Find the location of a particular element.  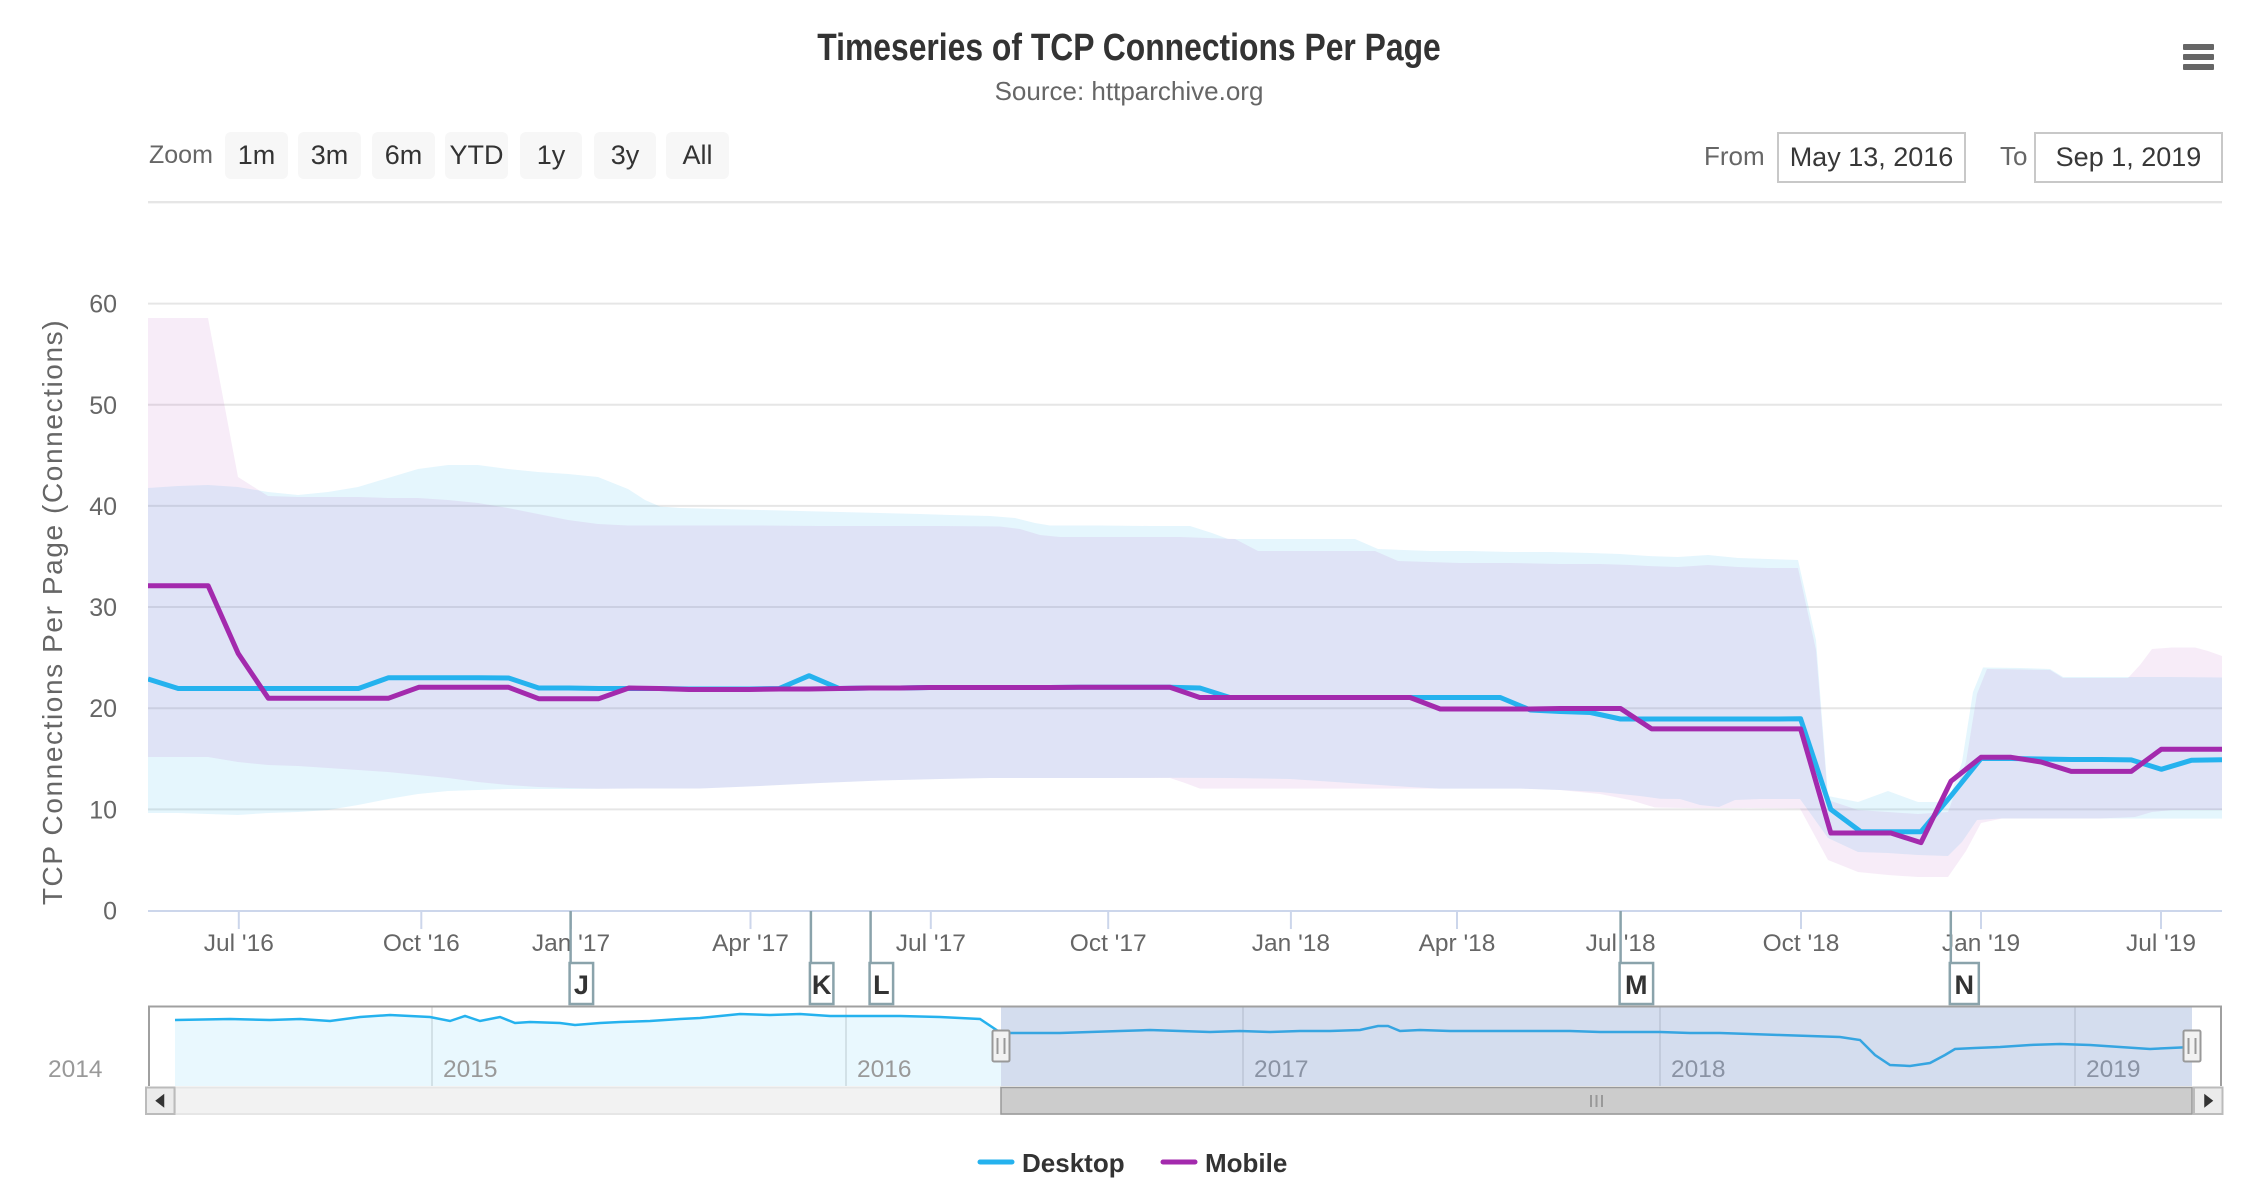

svg-text: N is located at coordinates (1965, 985).